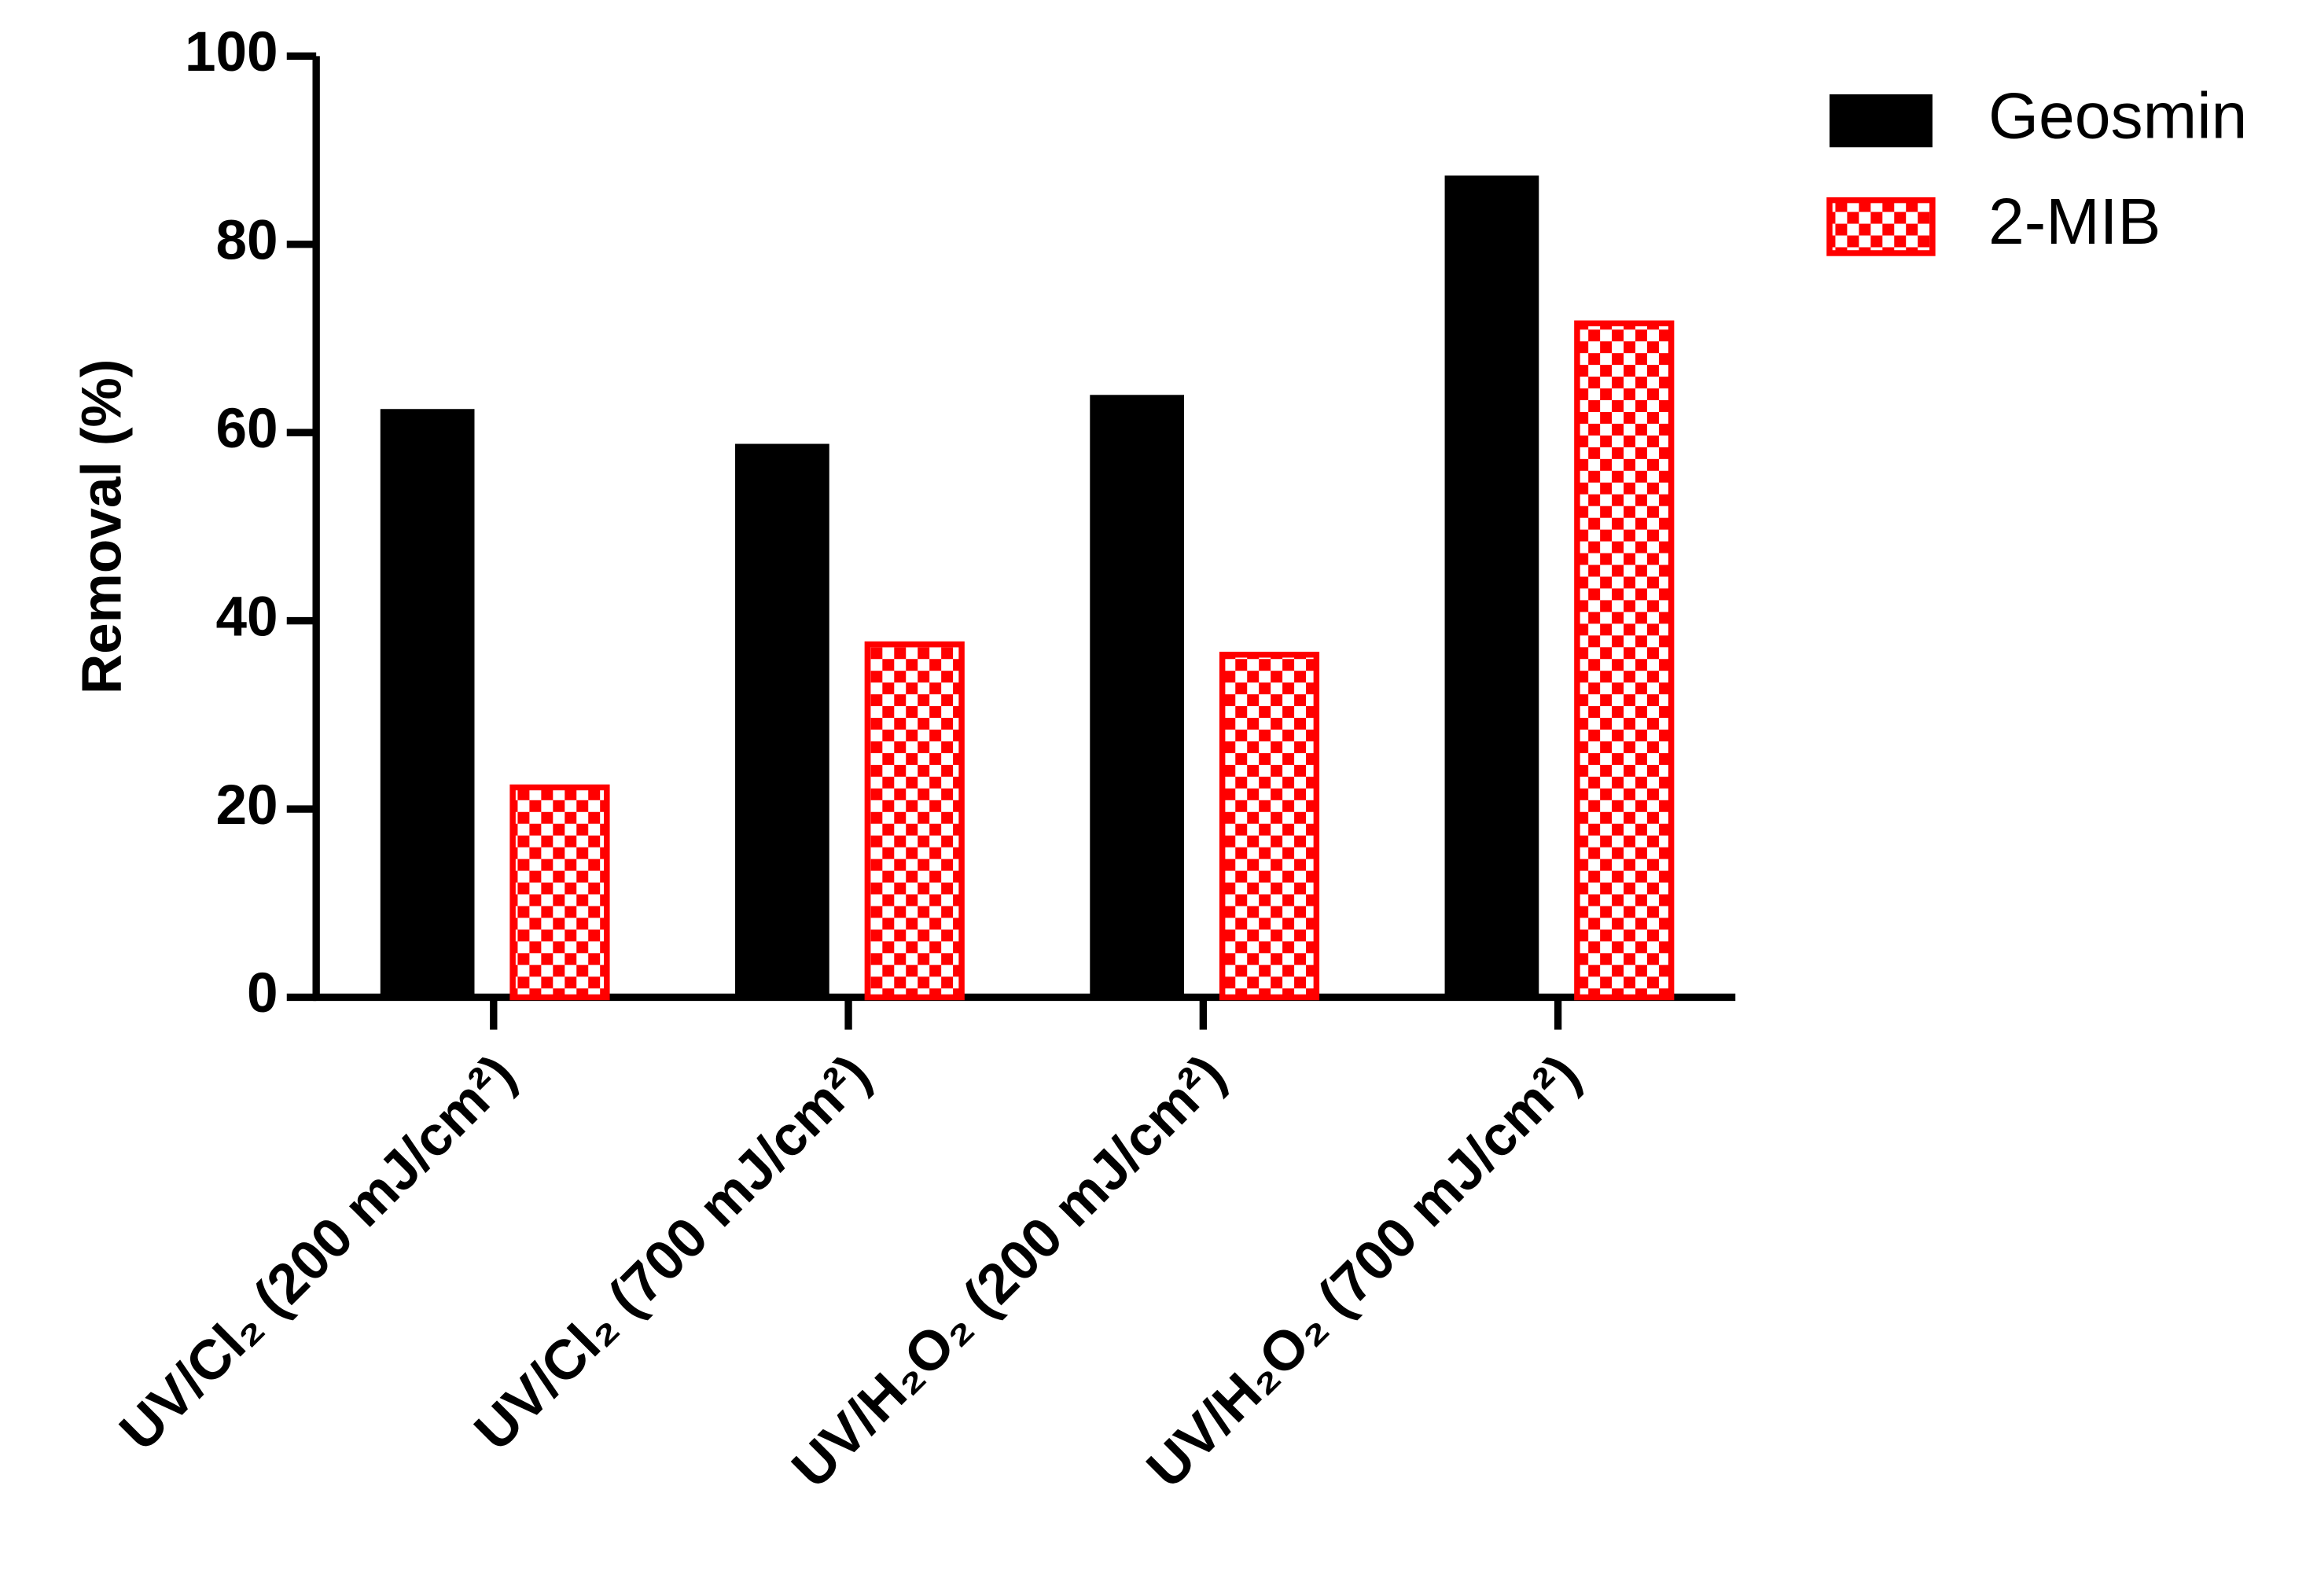 This screenshot has width=2306, height=1596. What do you see at coordinates (246, 805) in the screenshot?
I see `y-tick-label: 20` at bounding box center [246, 805].